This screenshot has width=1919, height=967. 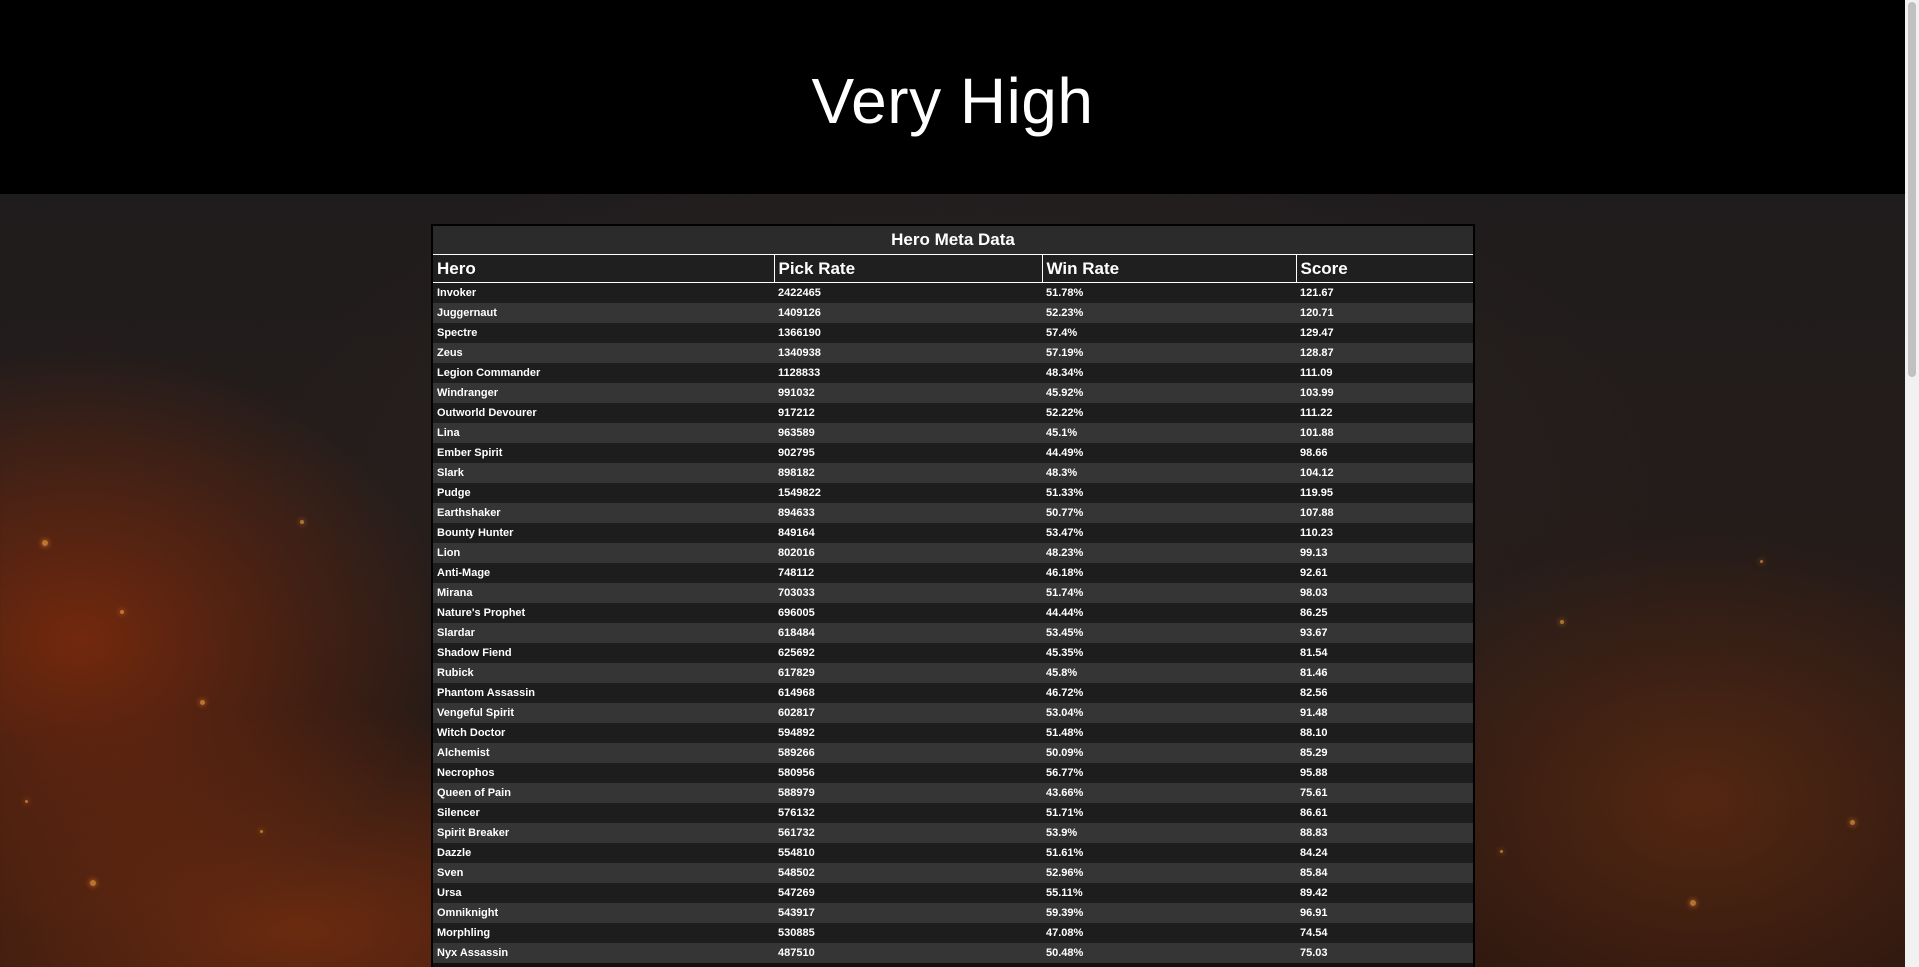 What do you see at coordinates (1317, 433) in the screenshot?
I see `score-cell: 101.88` at bounding box center [1317, 433].